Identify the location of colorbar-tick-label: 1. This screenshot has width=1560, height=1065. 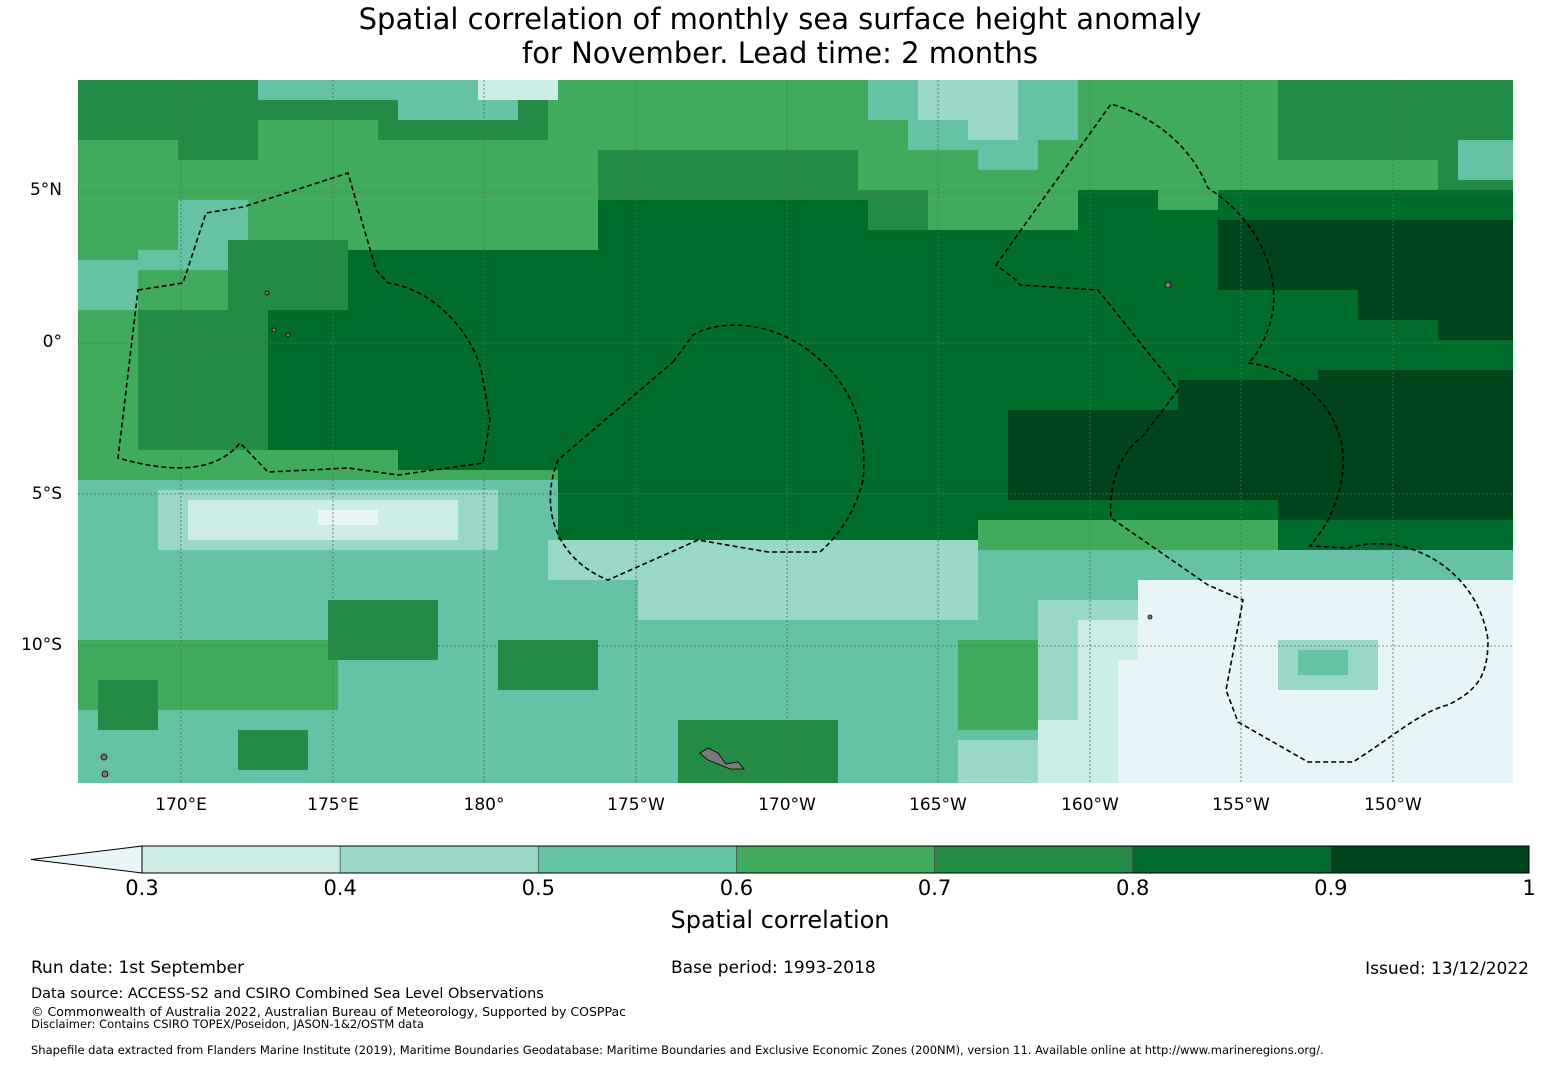
(1529, 888).